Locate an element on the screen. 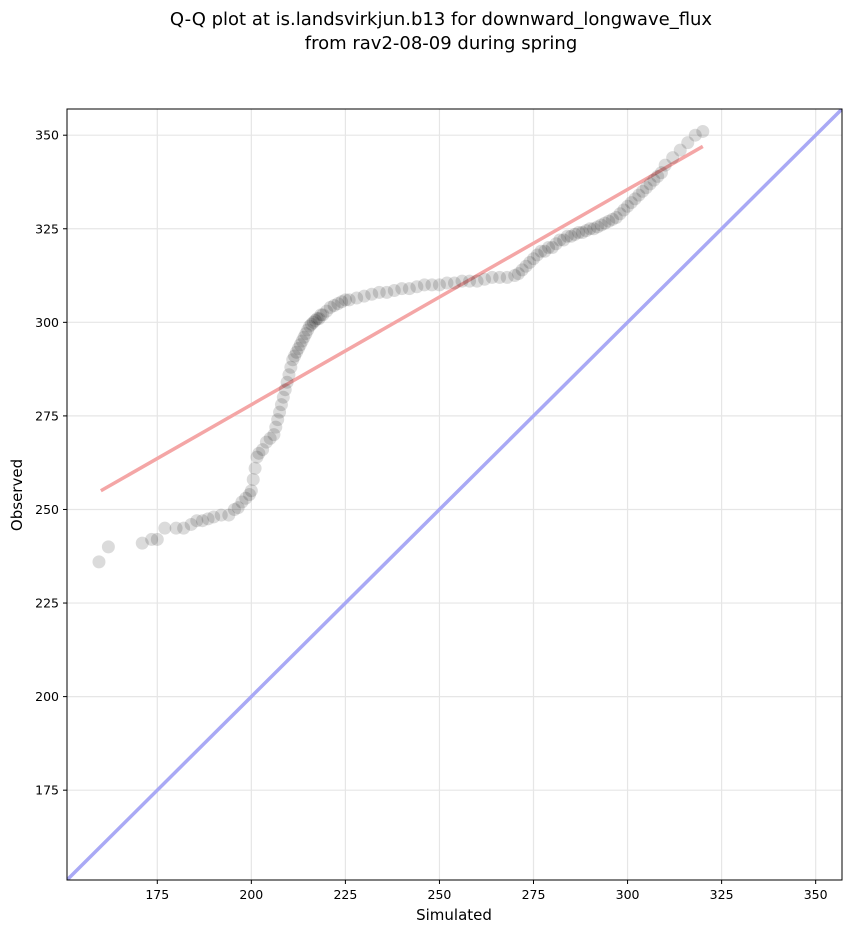  y-tick-label: 300 is located at coordinates (47, 322).